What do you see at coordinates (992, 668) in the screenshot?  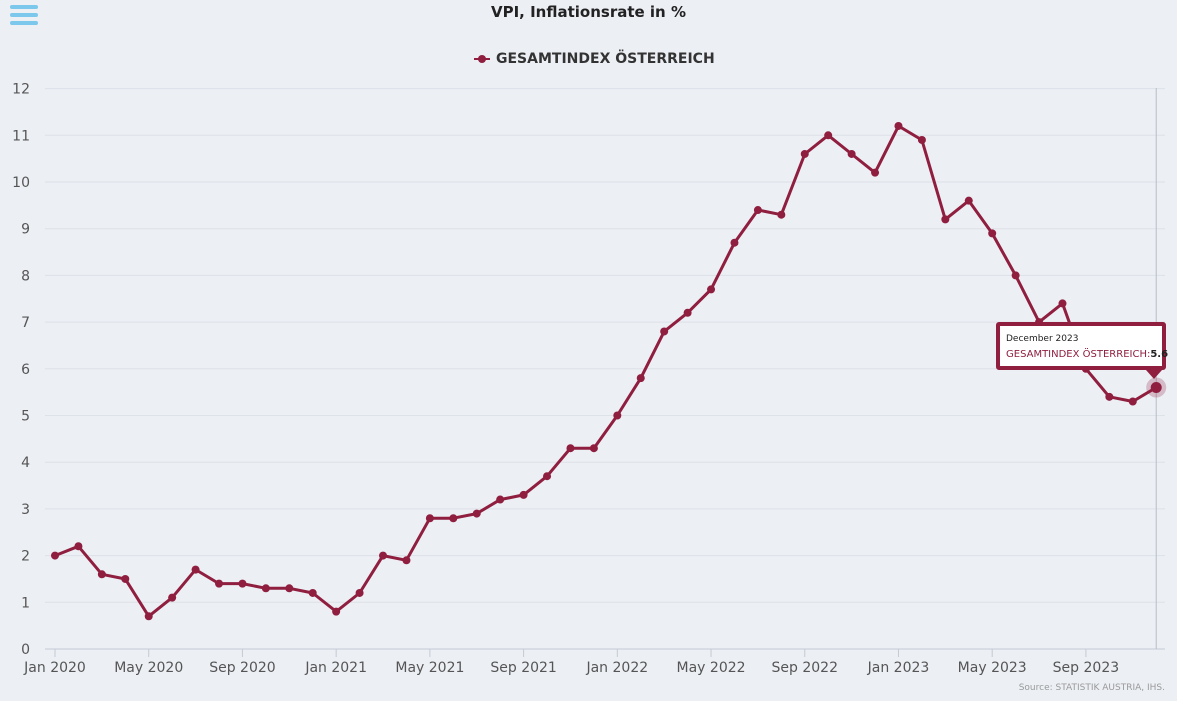 I see `x-tick-label: May 2023` at bounding box center [992, 668].